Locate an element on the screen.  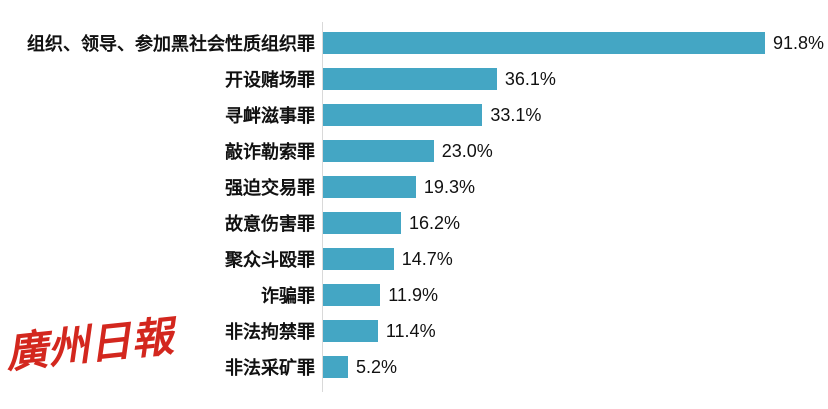
bar-row: 非法采矿罪 5.2% is located at coordinates (414, 367).